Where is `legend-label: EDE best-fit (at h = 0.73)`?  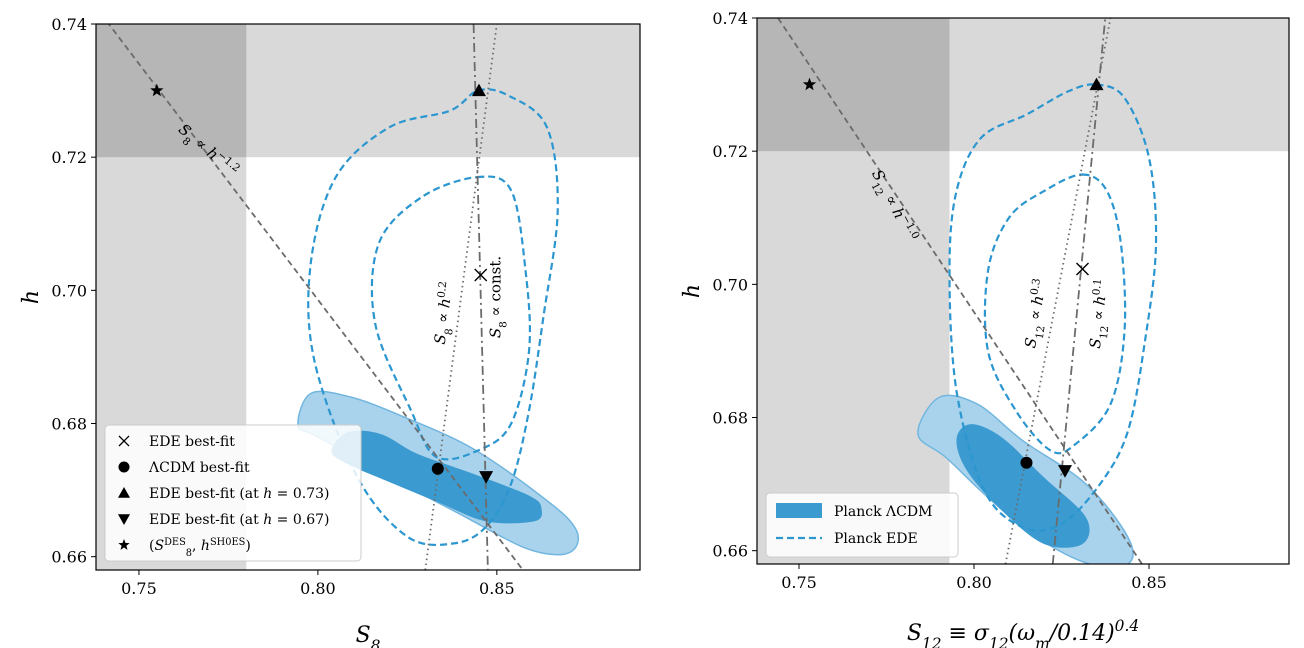 legend-label: EDE best-fit (at h = 0.73) is located at coordinates (239, 494).